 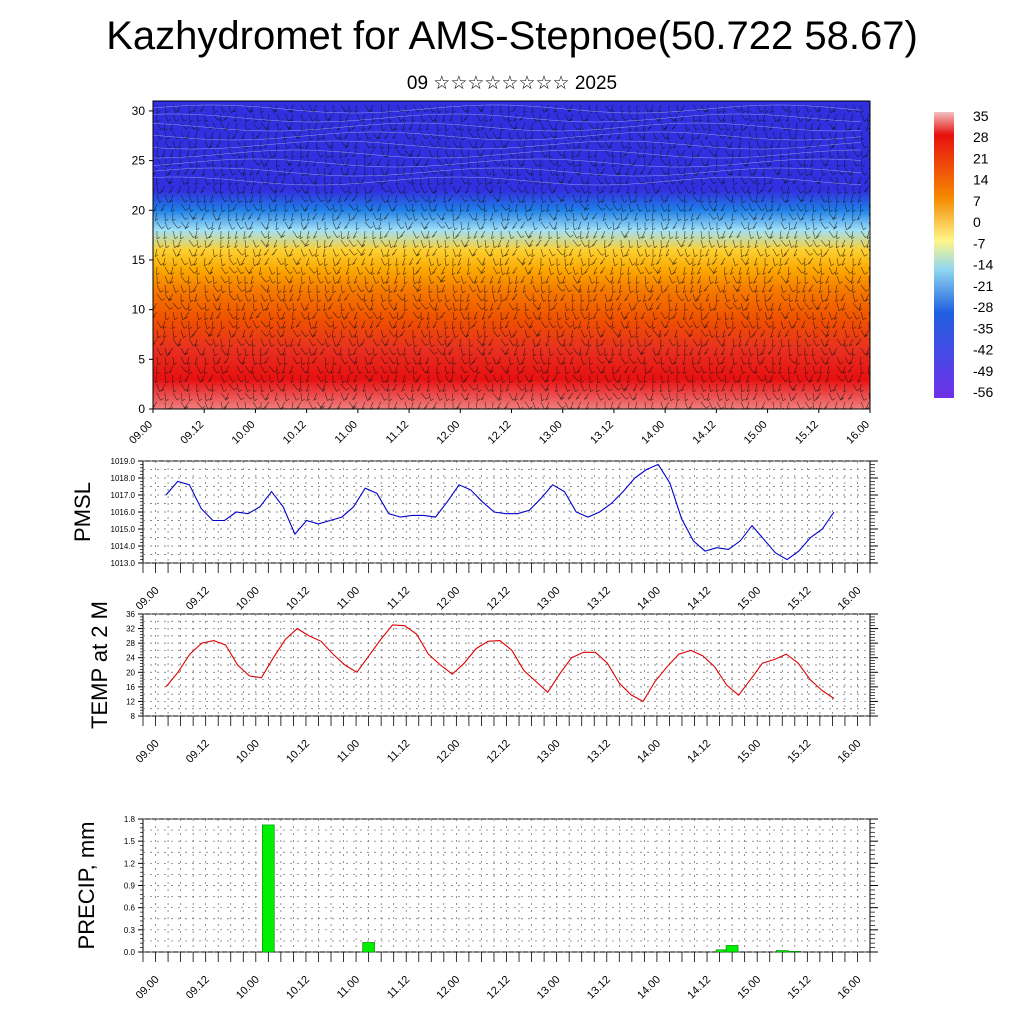 I want to click on temp-series-line, so click(x=500, y=663).